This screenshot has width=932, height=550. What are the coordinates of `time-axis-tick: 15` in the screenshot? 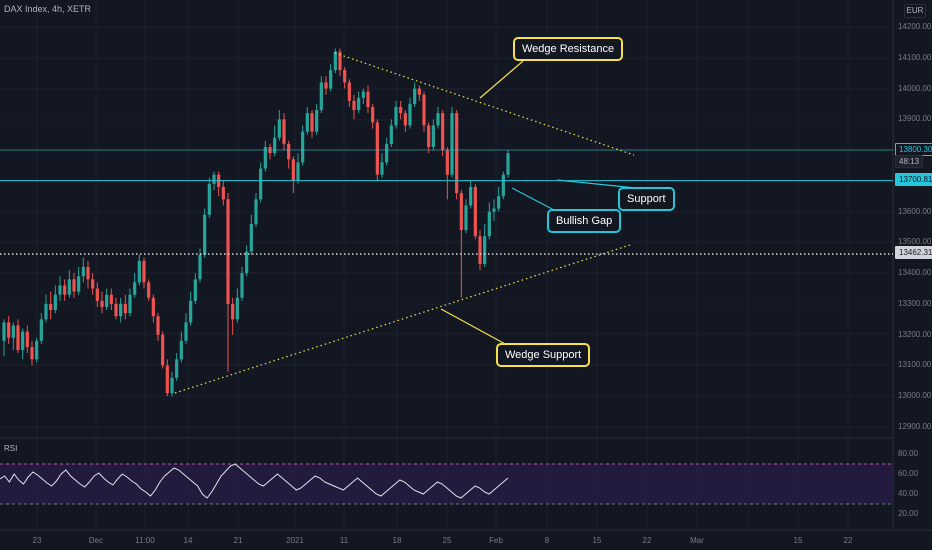 It's located at (597, 540).